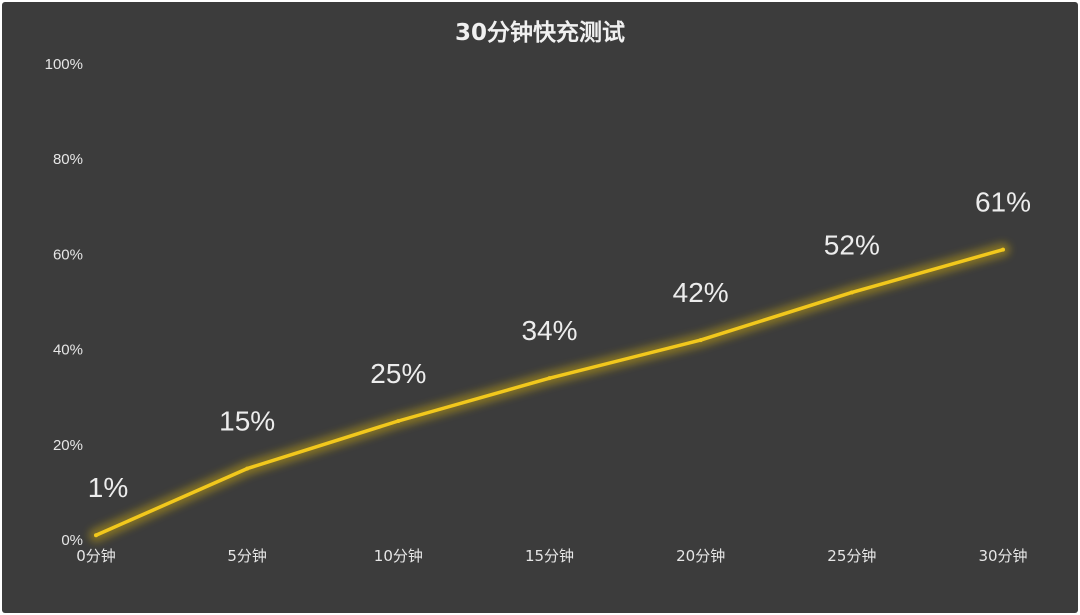 The height and width of the screenshot is (615, 1080). I want to click on data-label: 42%, so click(701, 292).